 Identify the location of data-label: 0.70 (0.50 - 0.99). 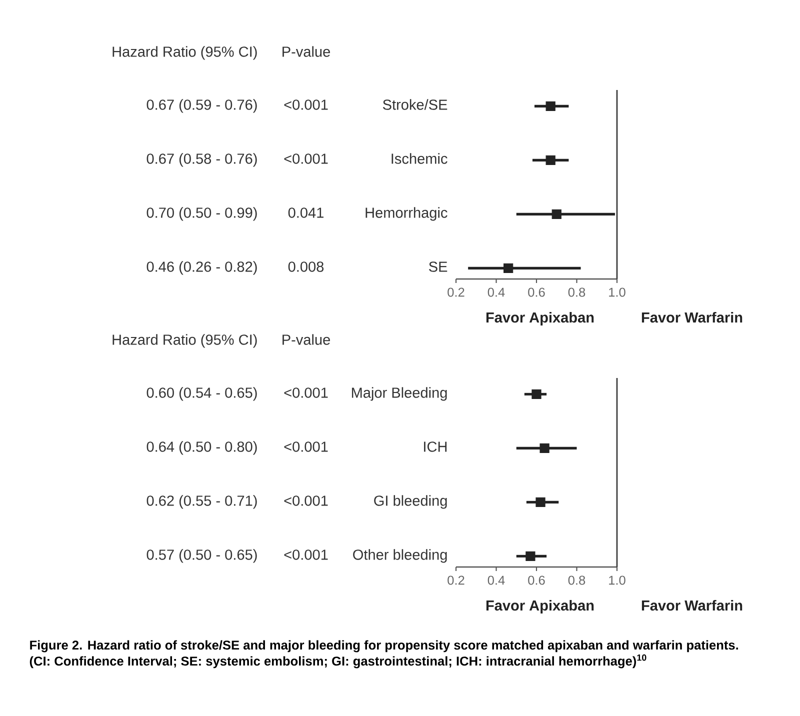
(201, 214).